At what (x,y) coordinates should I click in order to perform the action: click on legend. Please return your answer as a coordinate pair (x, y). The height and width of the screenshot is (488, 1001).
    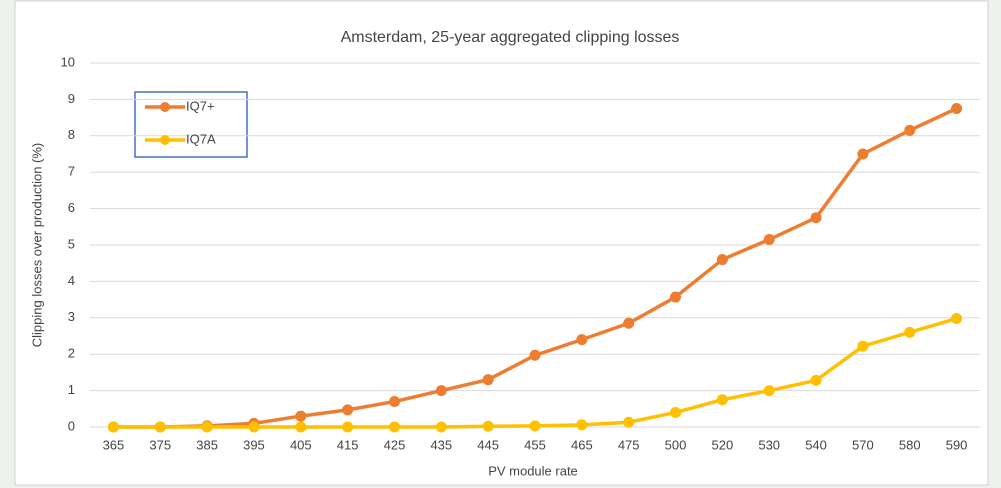
    Looking at the image, I should click on (191, 124).